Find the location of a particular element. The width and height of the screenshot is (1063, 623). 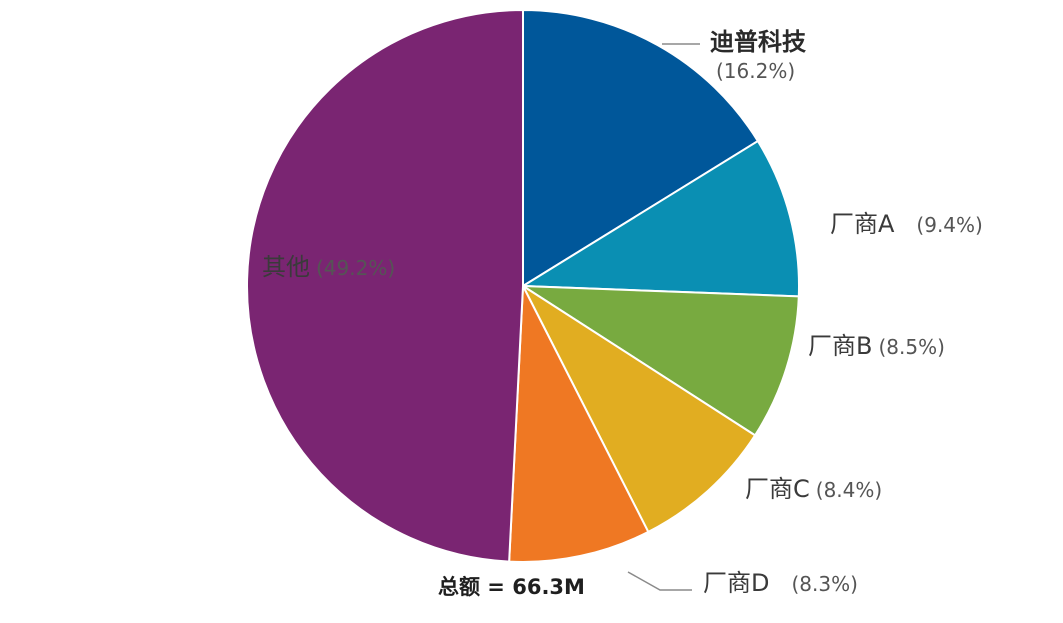

slice-label: 厂商D (8.3%) is located at coordinates (780, 583).